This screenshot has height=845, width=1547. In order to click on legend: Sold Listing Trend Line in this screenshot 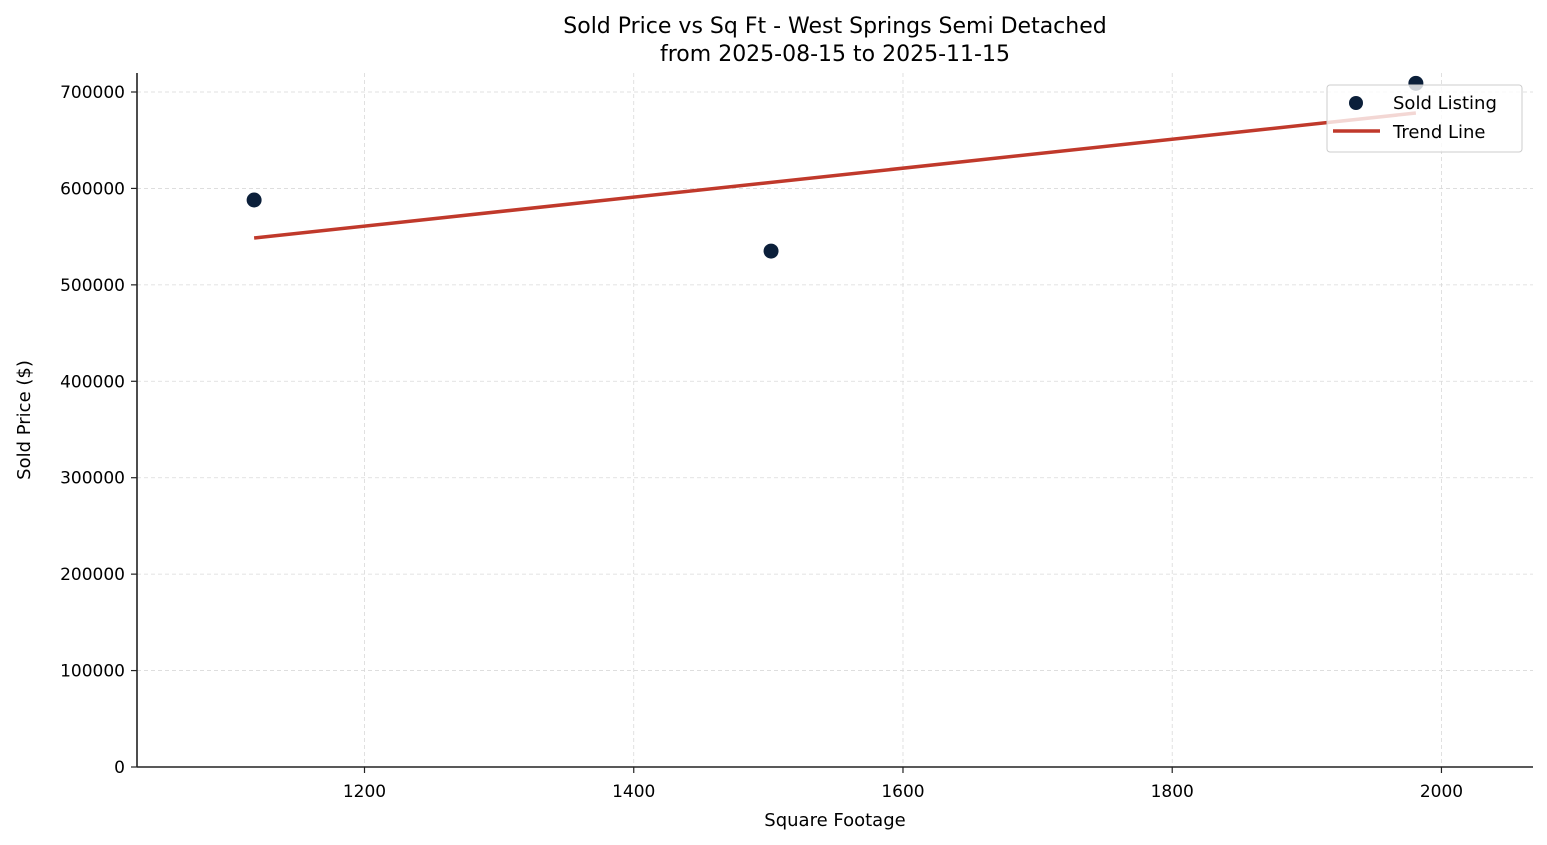, I will do `click(1424, 118)`.